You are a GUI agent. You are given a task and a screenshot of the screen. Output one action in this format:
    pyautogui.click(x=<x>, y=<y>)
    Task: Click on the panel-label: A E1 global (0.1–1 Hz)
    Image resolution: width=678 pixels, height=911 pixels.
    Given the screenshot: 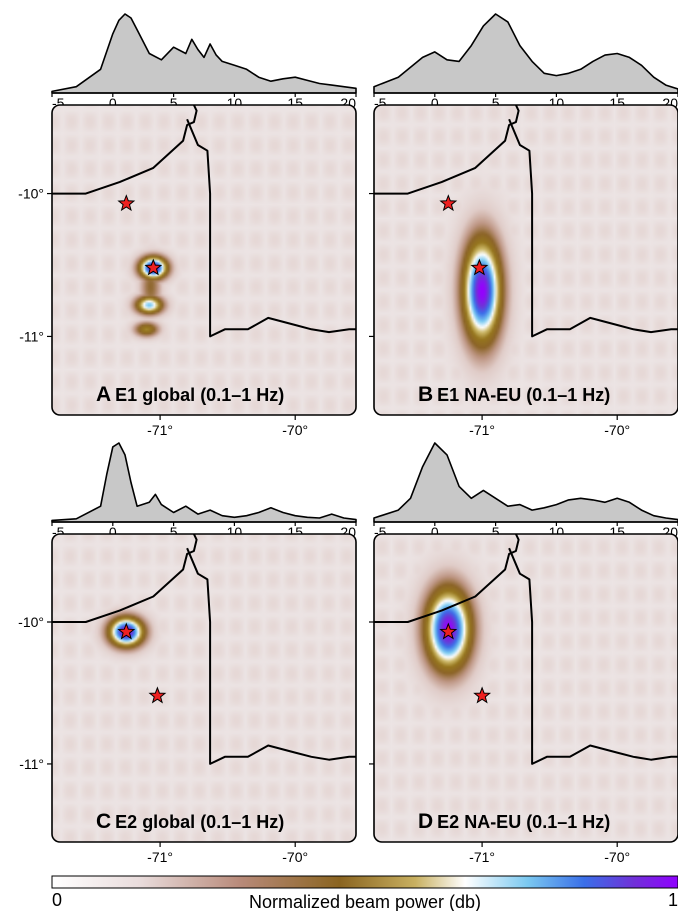 What is the action you would take?
    pyautogui.click(x=190, y=394)
    